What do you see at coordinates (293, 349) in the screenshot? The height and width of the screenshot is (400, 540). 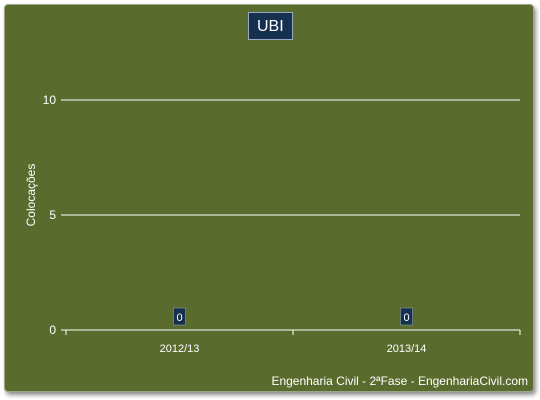 I see `x-tick-labels: 2012/13 2013/14` at bounding box center [293, 349].